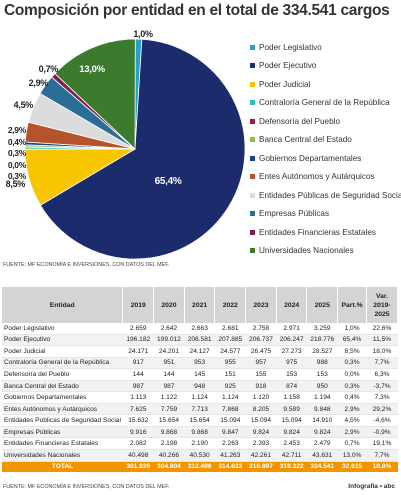 Image resolution: width=401 pixels, height=495 pixels. What do you see at coordinates (138, 374) in the screenshot?
I see `table-cell: 144` at bounding box center [138, 374].